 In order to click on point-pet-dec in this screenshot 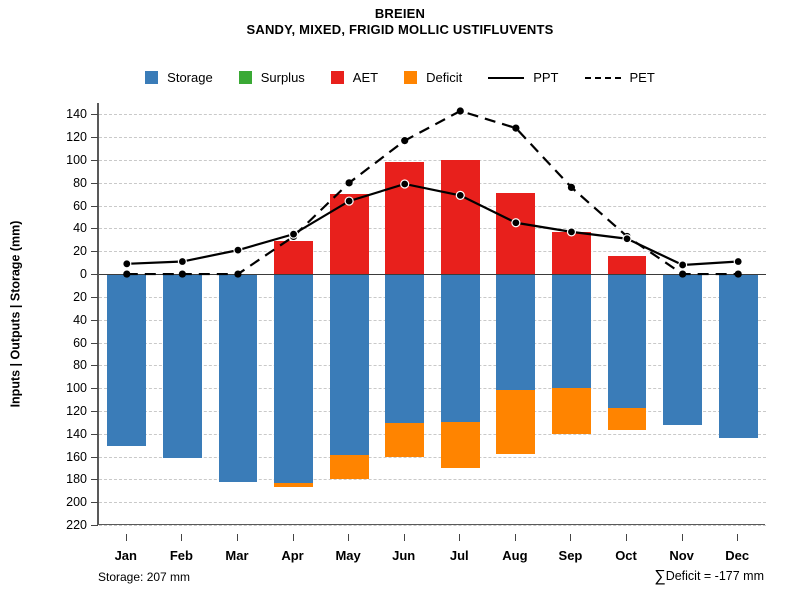, I will do `click(738, 274)`.